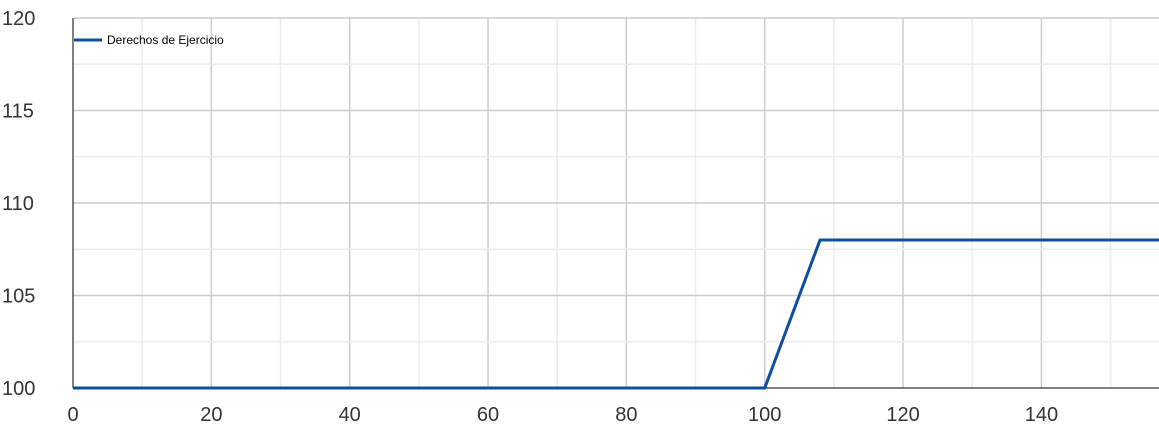 This screenshot has width=1159, height=428. What do you see at coordinates (902, 415) in the screenshot?
I see `x-tick-label: 120` at bounding box center [902, 415].